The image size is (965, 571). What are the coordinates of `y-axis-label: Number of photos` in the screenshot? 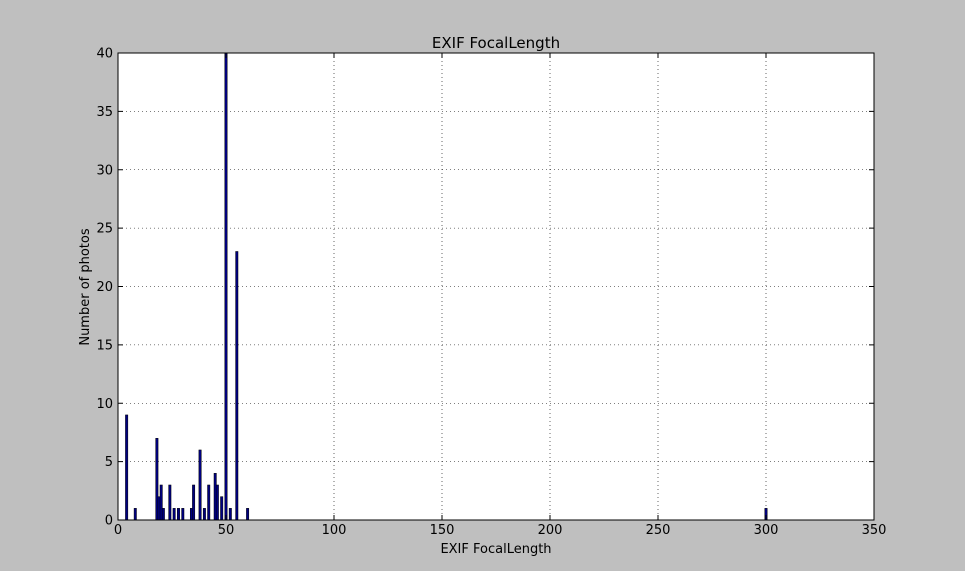 It's located at (85, 287).